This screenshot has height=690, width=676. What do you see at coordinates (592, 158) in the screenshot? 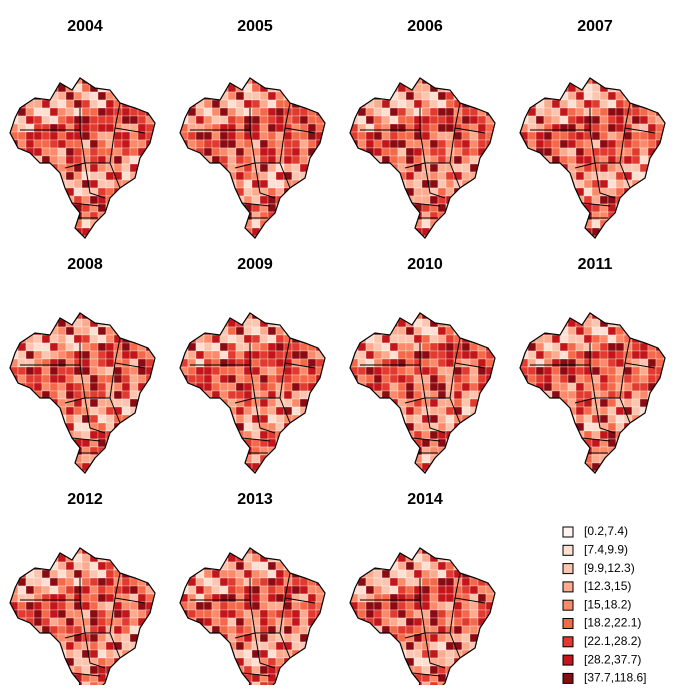
I see `country-outline` at bounding box center [592, 158].